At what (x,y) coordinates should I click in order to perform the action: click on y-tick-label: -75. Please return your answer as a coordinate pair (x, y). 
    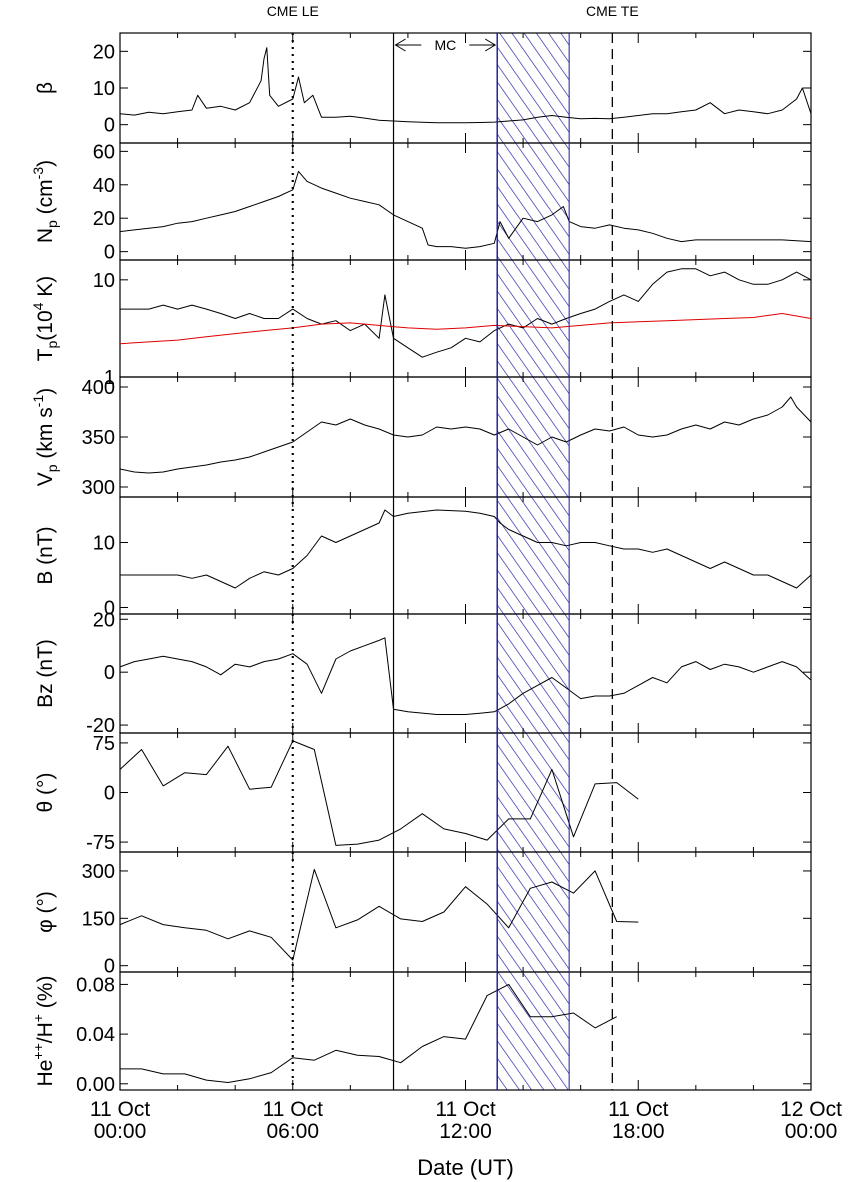
    Looking at the image, I should click on (100, 843).